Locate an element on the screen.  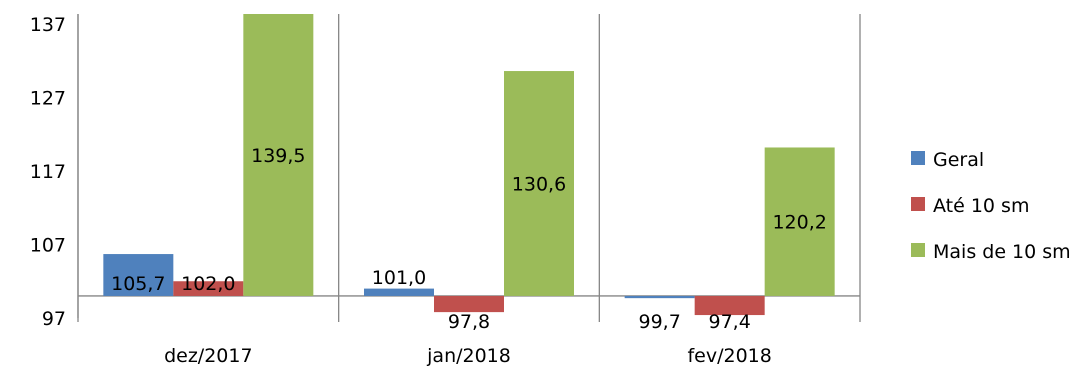
y-tick-label: 117 is located at coordinates (48, 172).